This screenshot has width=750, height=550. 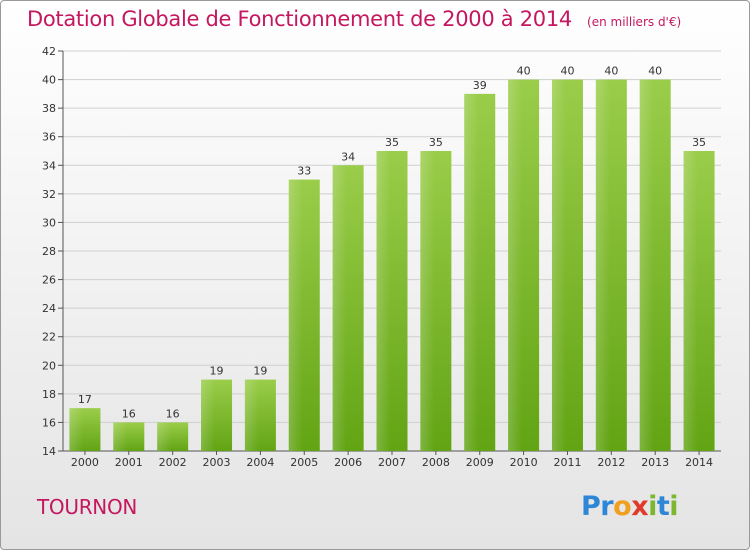 What do you see at coordinates (49, 451) in the screenshot?
I see `y-tick-label: 14` at bounding box center [49, 451].